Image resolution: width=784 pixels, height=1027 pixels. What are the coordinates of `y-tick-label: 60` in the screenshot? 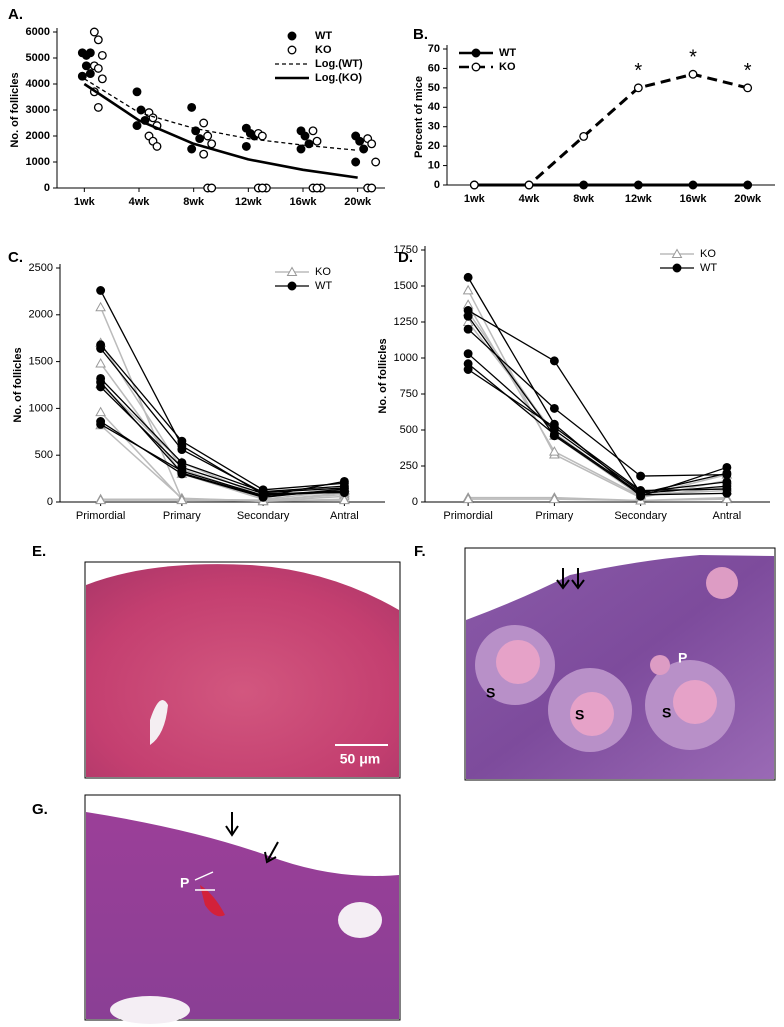 It's located at (434, 68).